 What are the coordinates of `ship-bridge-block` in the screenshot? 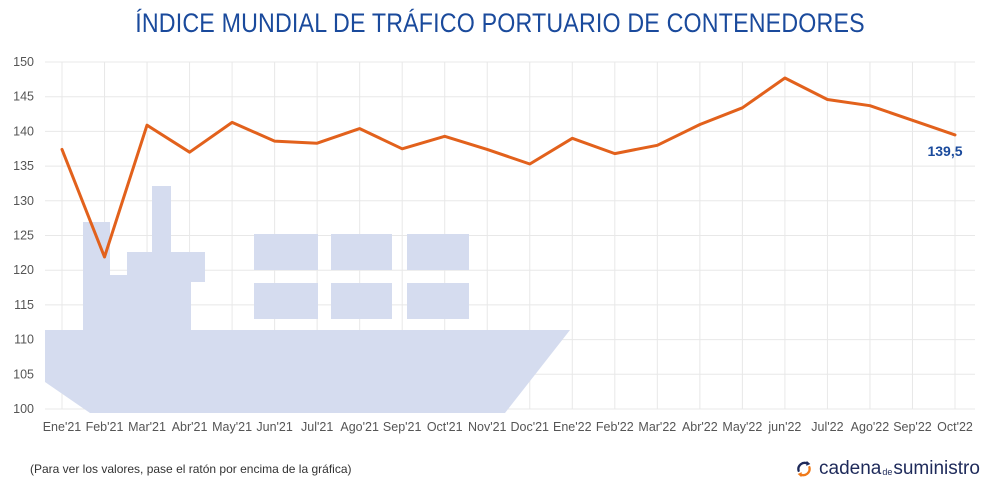 It's located at (139, 292).